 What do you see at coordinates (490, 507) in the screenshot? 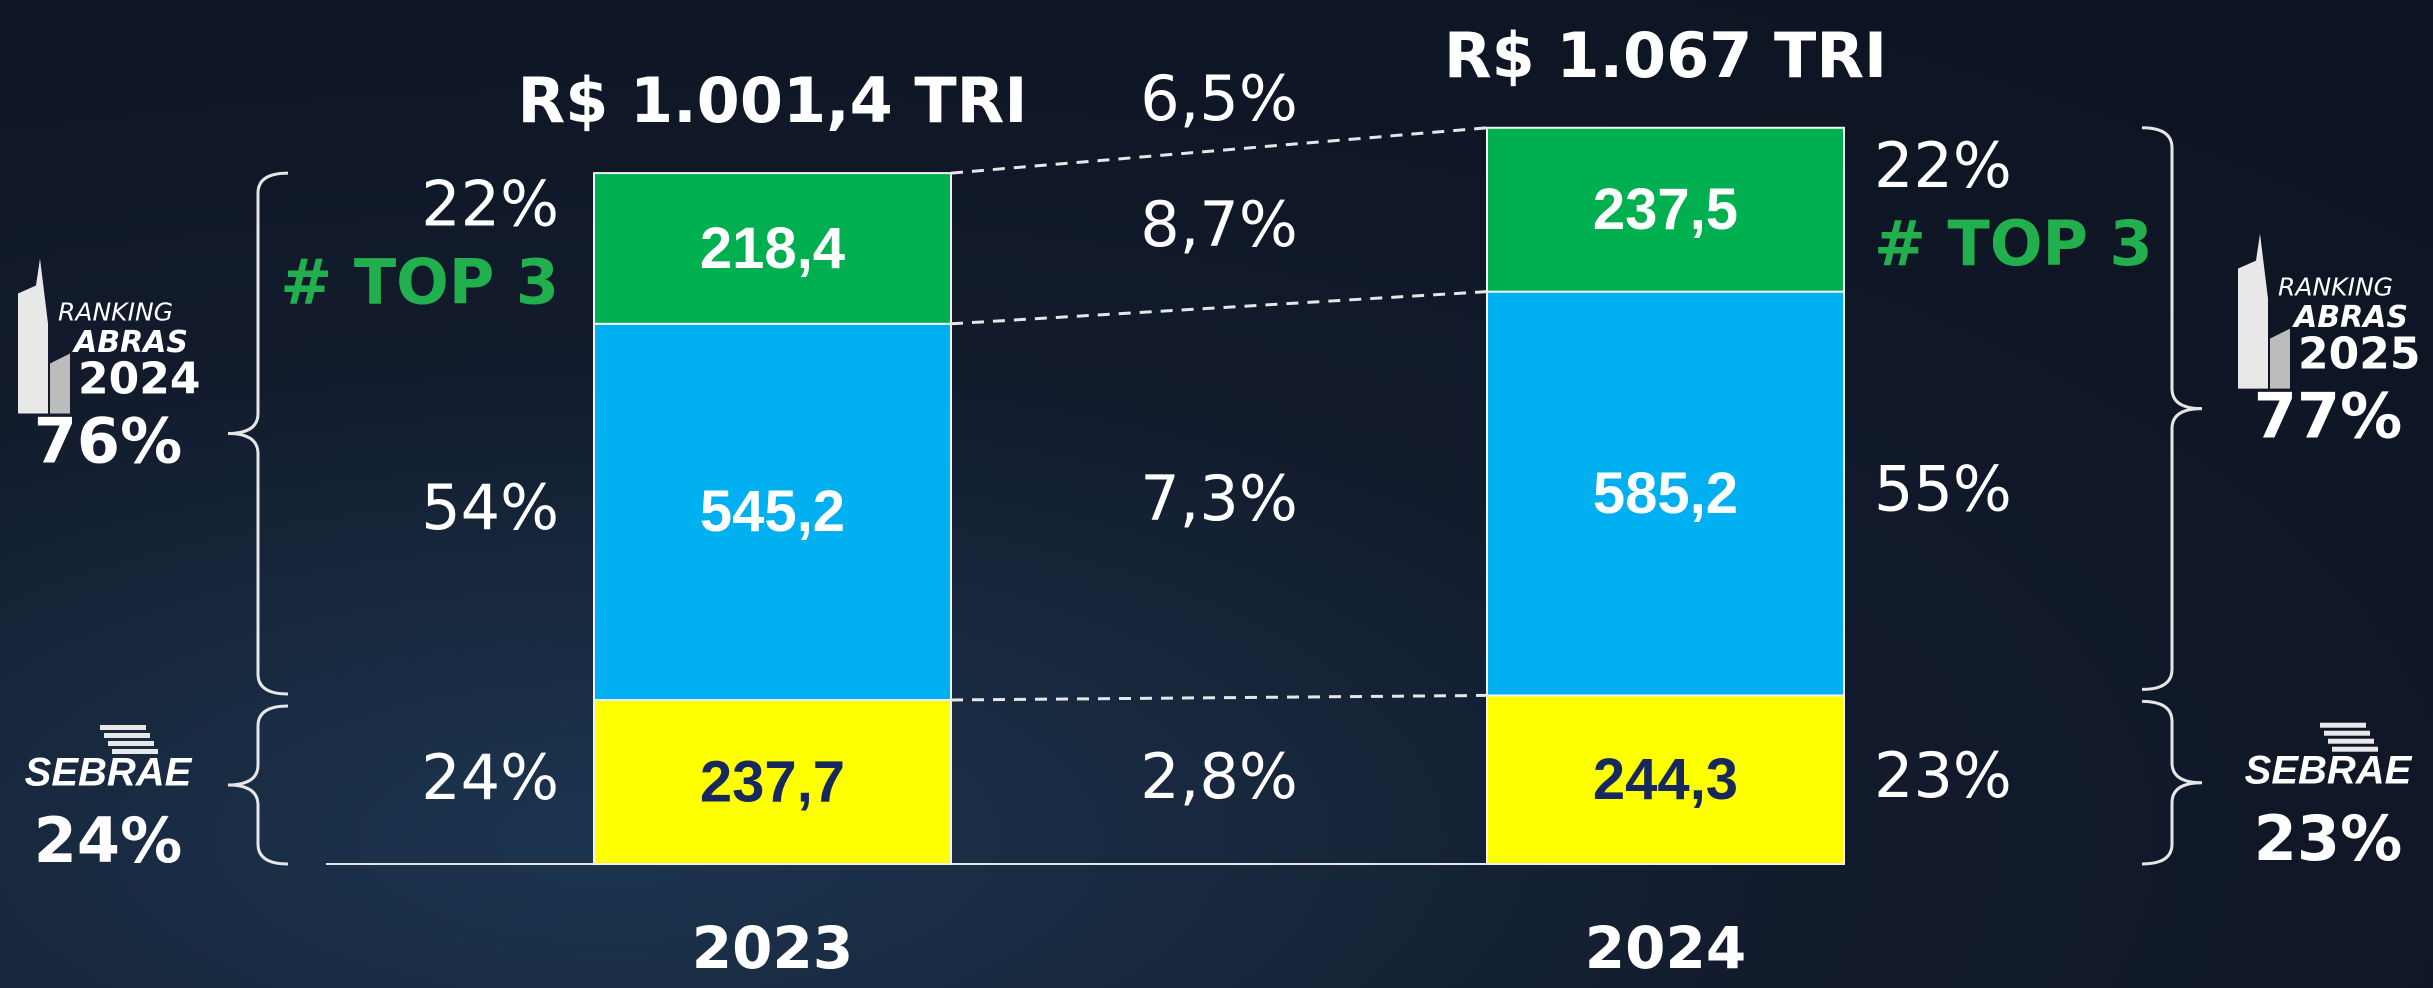
I see `share-label: 54%` at bounding box center [490, 507].